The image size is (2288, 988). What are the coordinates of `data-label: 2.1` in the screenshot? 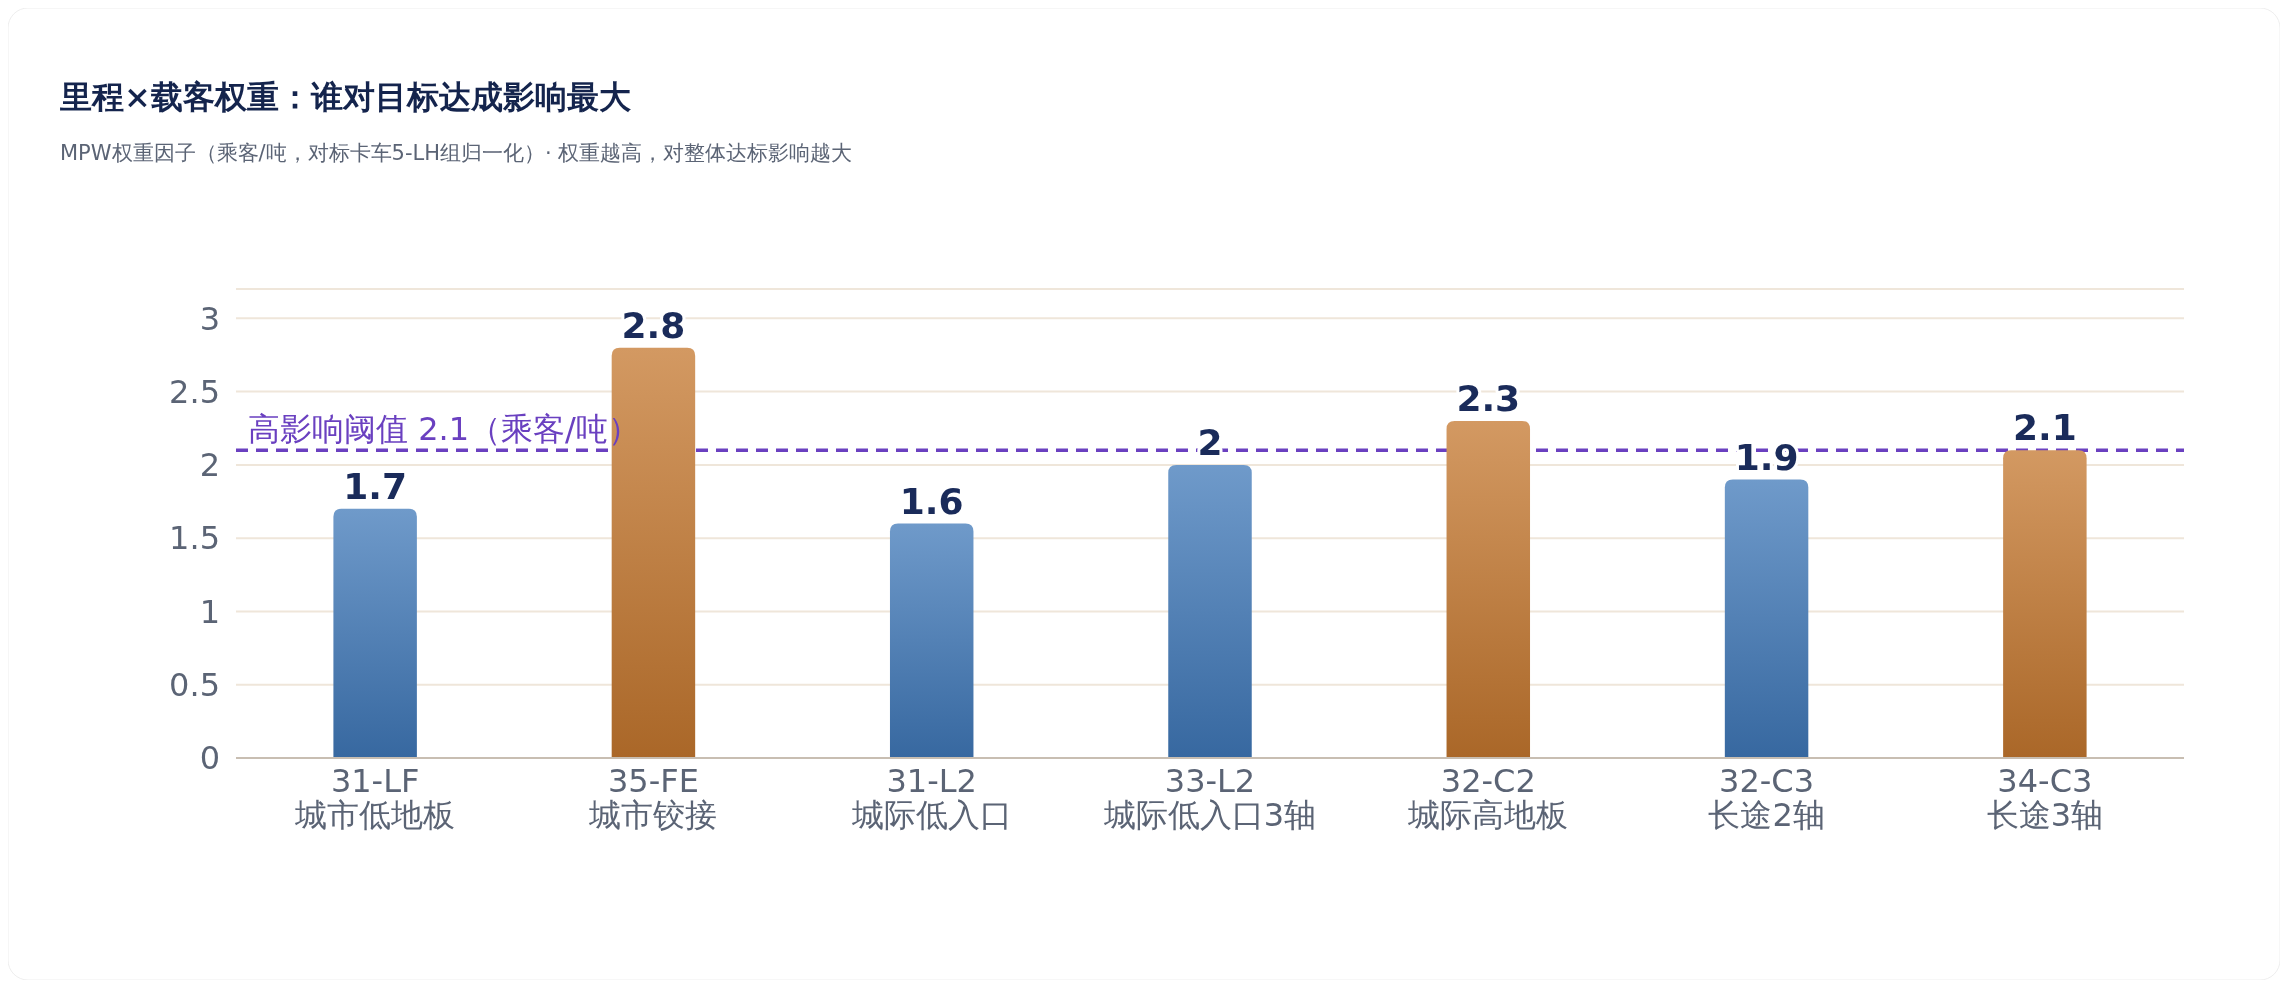 It's located at (2044, 428).